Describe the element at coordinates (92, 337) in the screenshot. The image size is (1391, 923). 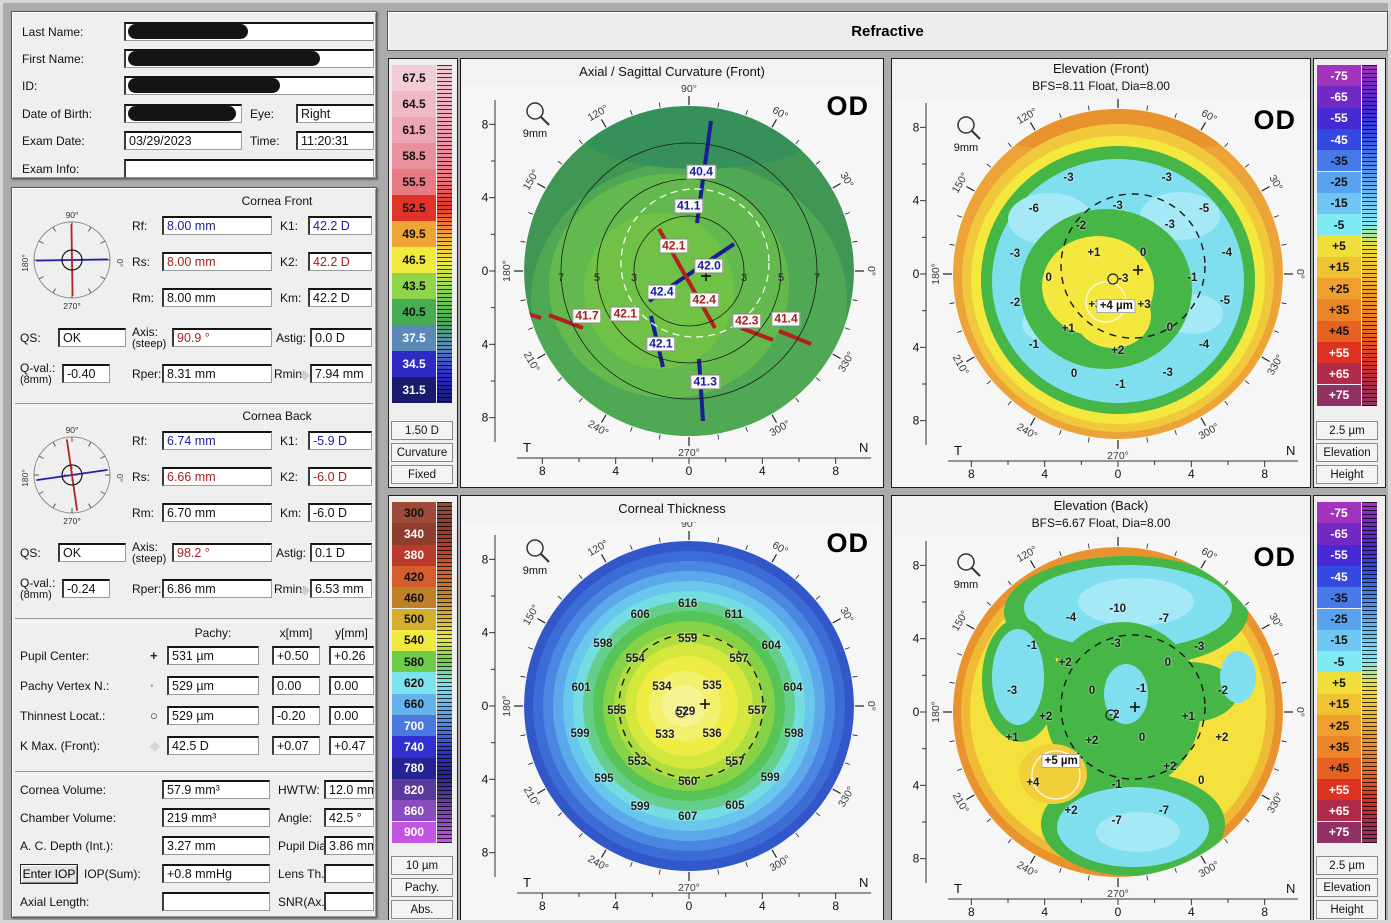
I see `cornea-front-qs-field: OK` at that location.